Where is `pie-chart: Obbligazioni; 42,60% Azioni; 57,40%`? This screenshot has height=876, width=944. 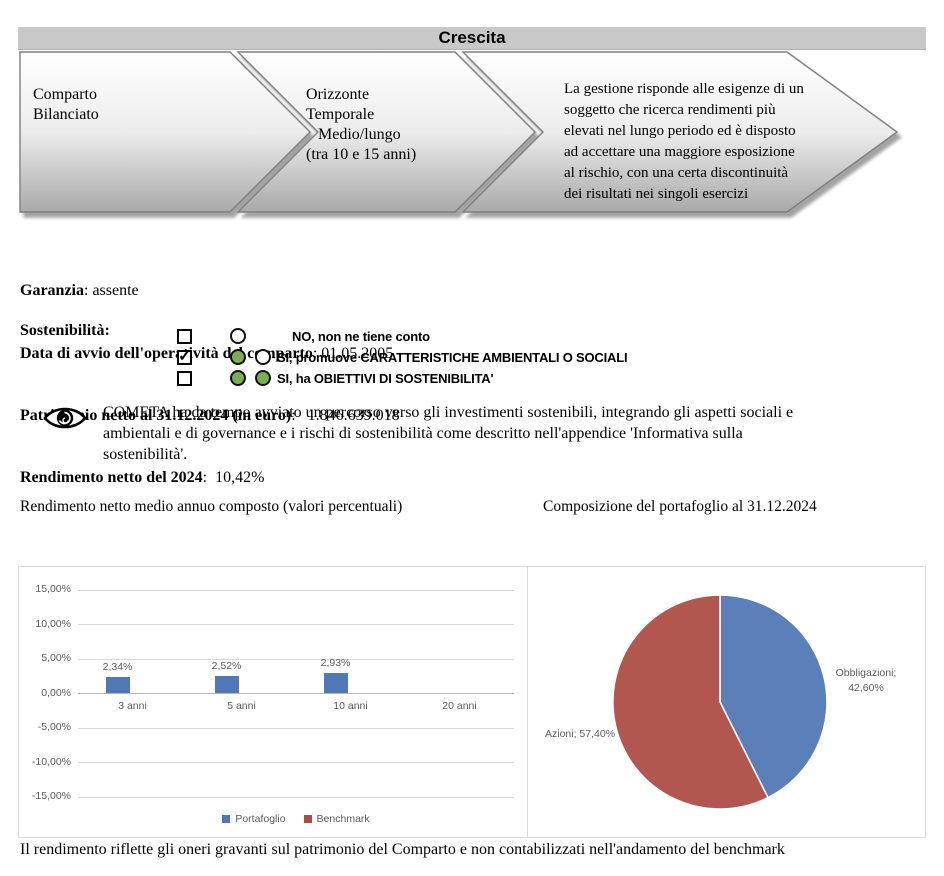 pie-chart: Obbligazioni; 42,60% Azioni; 57,40% is located at coordinates (726, 702).